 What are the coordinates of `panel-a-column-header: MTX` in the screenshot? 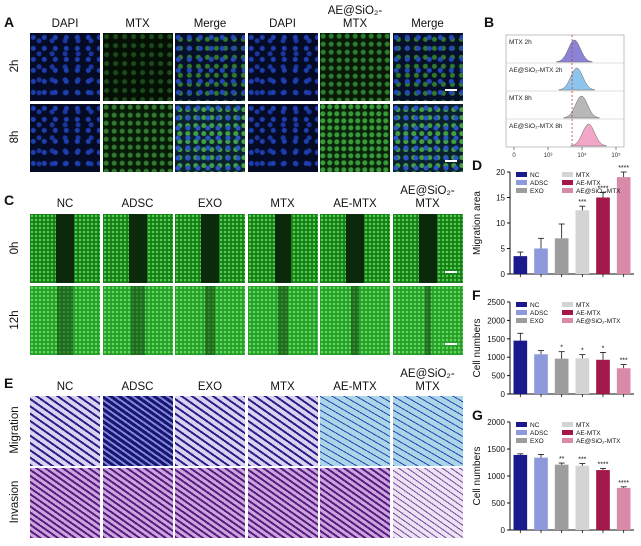 It's located at (137, 24).